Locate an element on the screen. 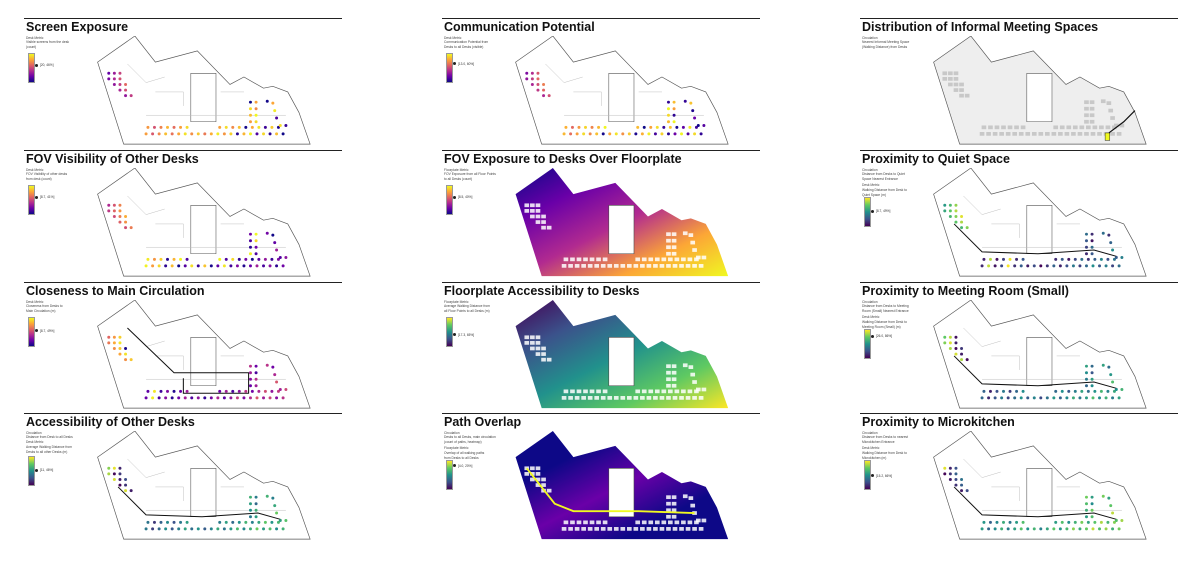  legend-marker-value: [8.5, 40%] is located at coordinates (465, 197).